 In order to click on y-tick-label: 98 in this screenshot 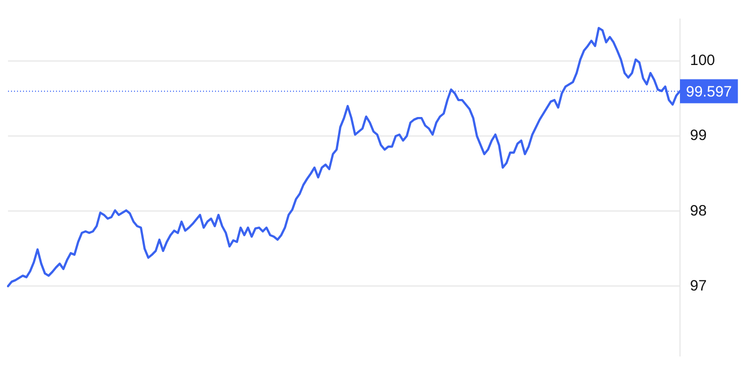, I will do `click(698, 211)`.